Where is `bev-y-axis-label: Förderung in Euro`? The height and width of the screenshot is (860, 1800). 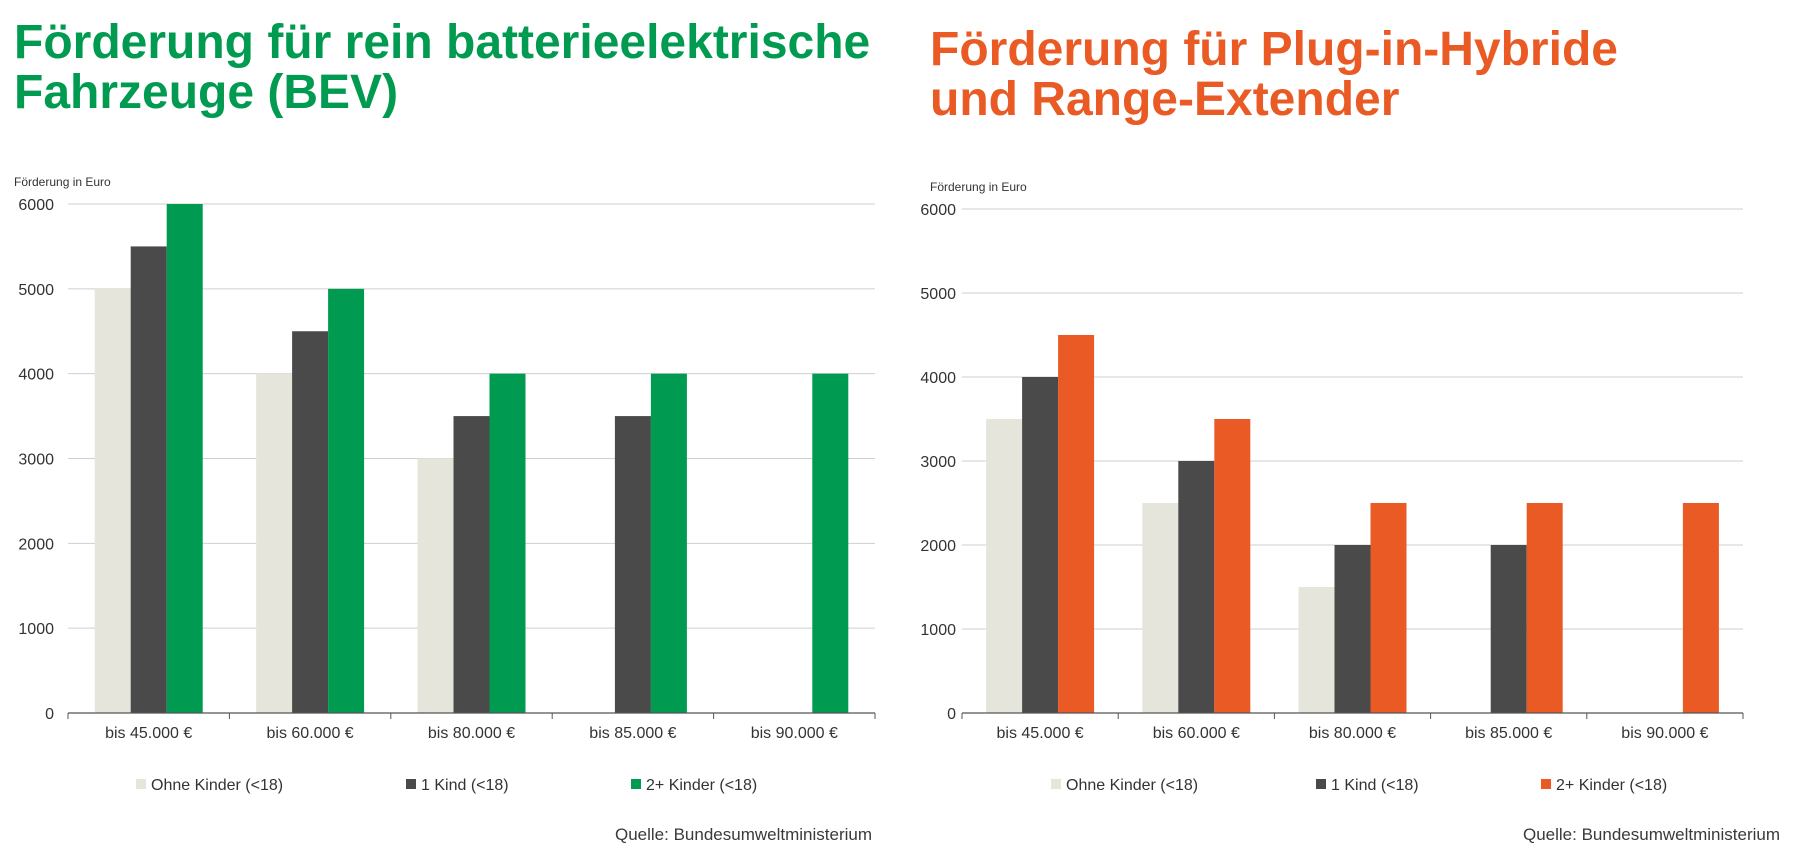
bev-y-axis-label: Förderung in Euro is located at coordinates (62, 182).